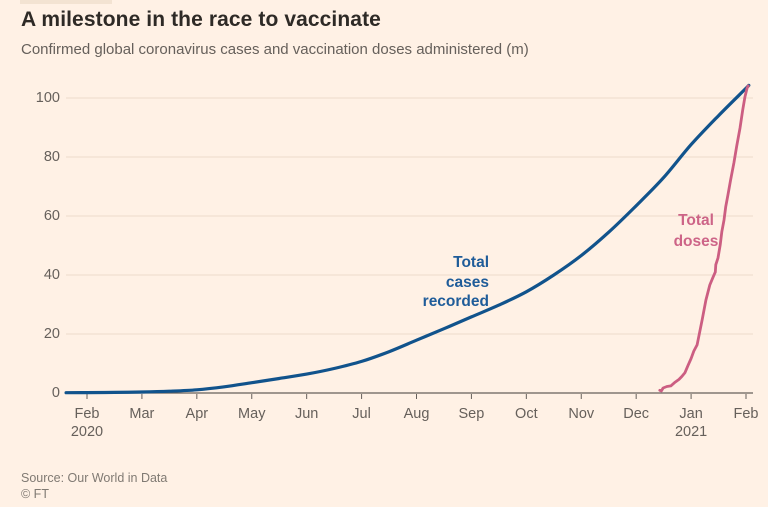 Image resolution: width=768 pixels, height=507 pixels. What do you see at coordinates (47, 98) in the screenshot?
I see `y-tick-label: 100` at bounding box center [47, 98].